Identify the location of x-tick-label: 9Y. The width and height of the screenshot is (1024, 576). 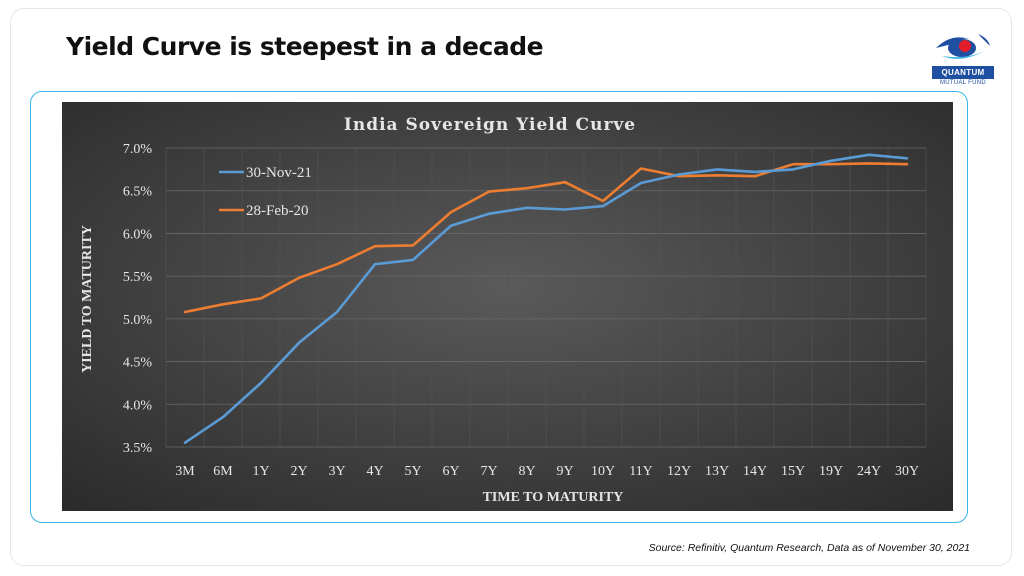
(564, 471).